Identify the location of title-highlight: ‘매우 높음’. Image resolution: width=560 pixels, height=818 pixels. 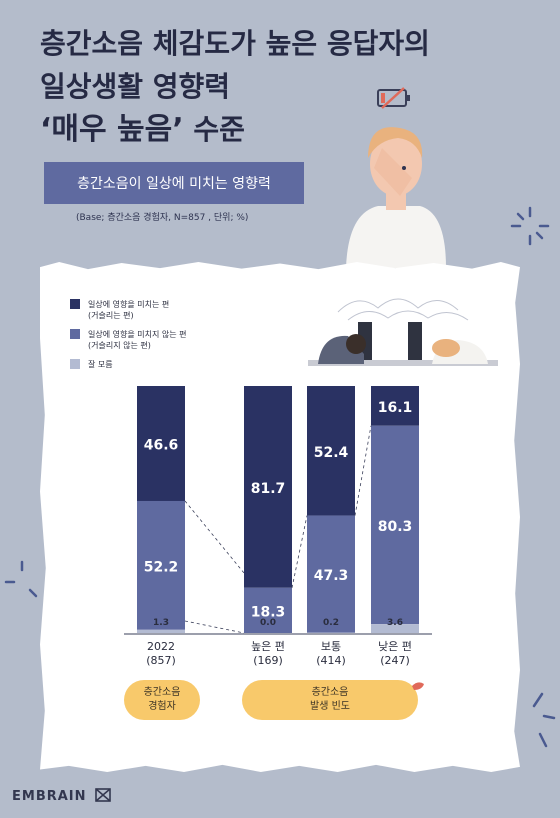
(112, 129).